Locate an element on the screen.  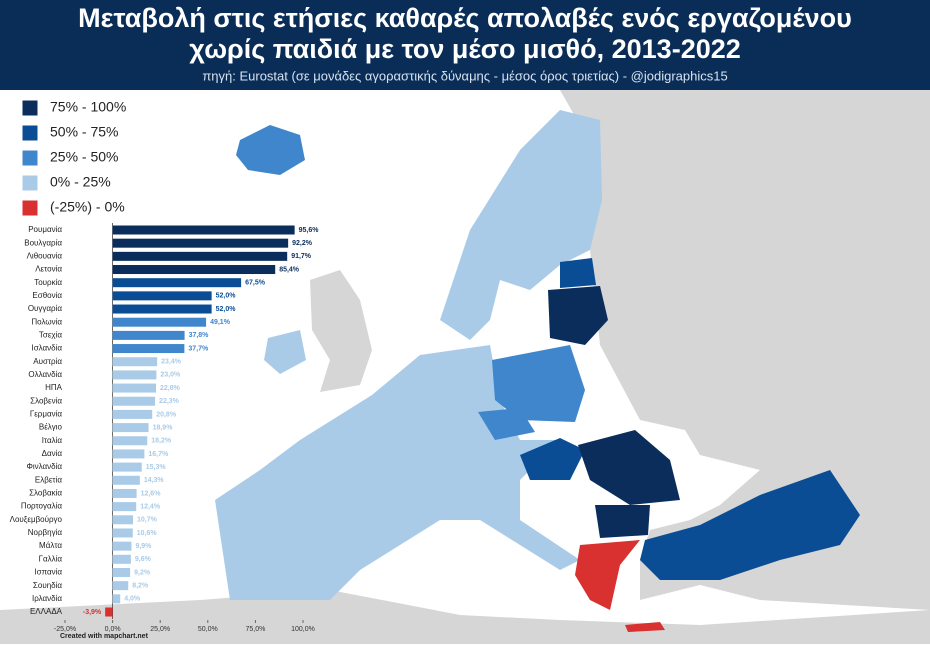
y-tick-label: Λετονία is located at coordinates (48, 269).